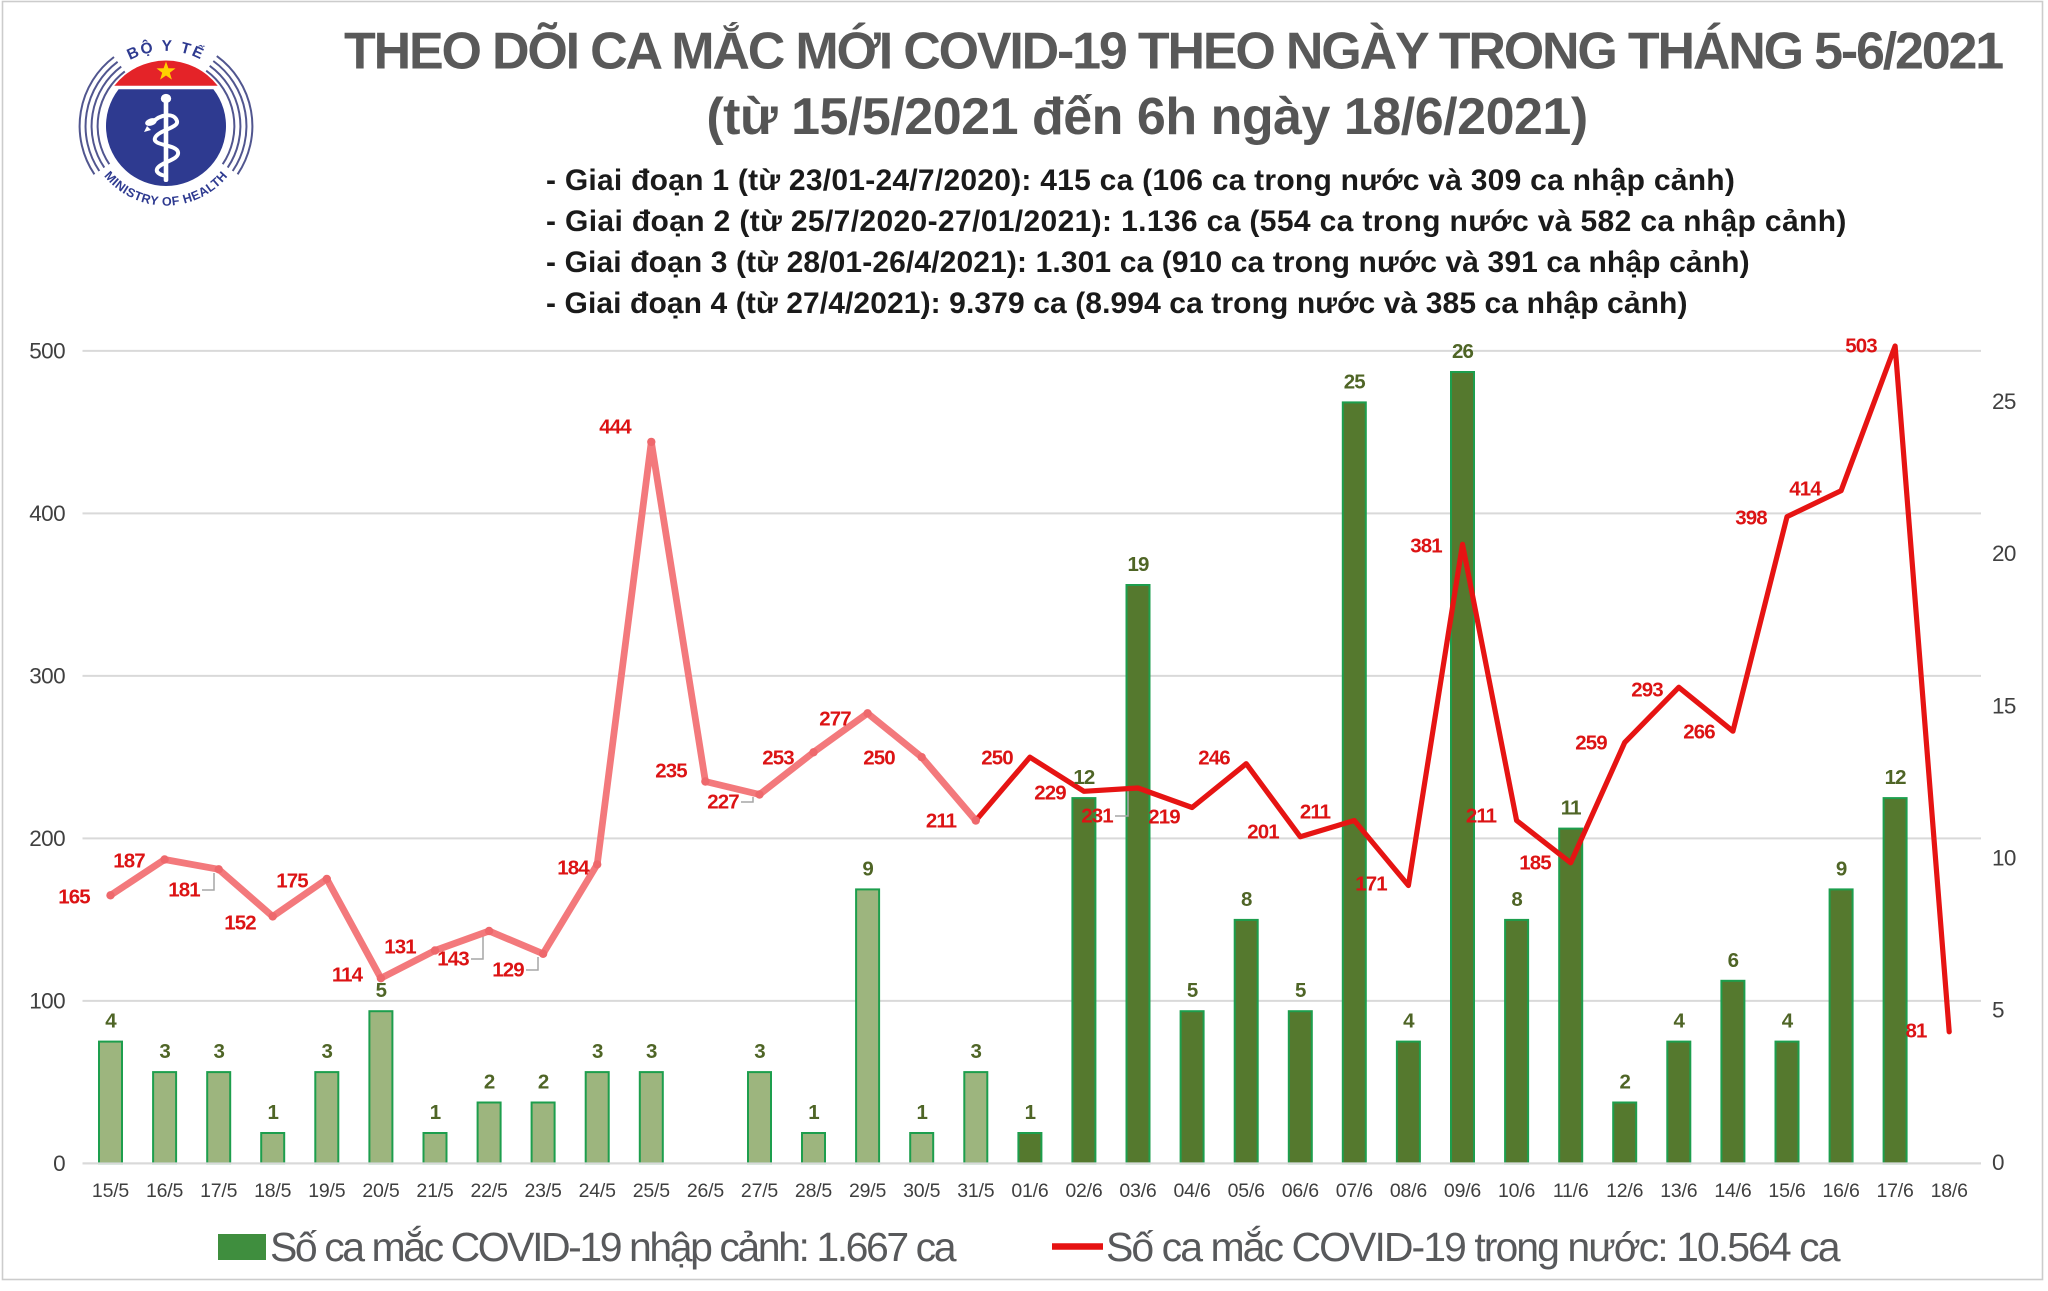 This screenshot has width=2048, height=1291. I want to click on svg-text: 400, so click(47, 513).